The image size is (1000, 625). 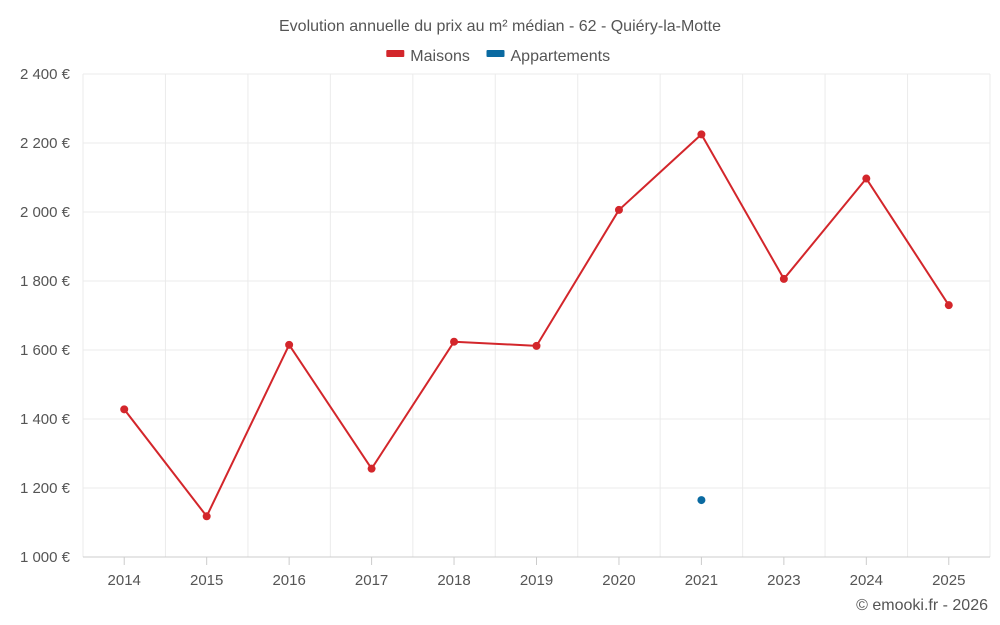 I want to click on data-point-appartements, so click(x=701, y=500).